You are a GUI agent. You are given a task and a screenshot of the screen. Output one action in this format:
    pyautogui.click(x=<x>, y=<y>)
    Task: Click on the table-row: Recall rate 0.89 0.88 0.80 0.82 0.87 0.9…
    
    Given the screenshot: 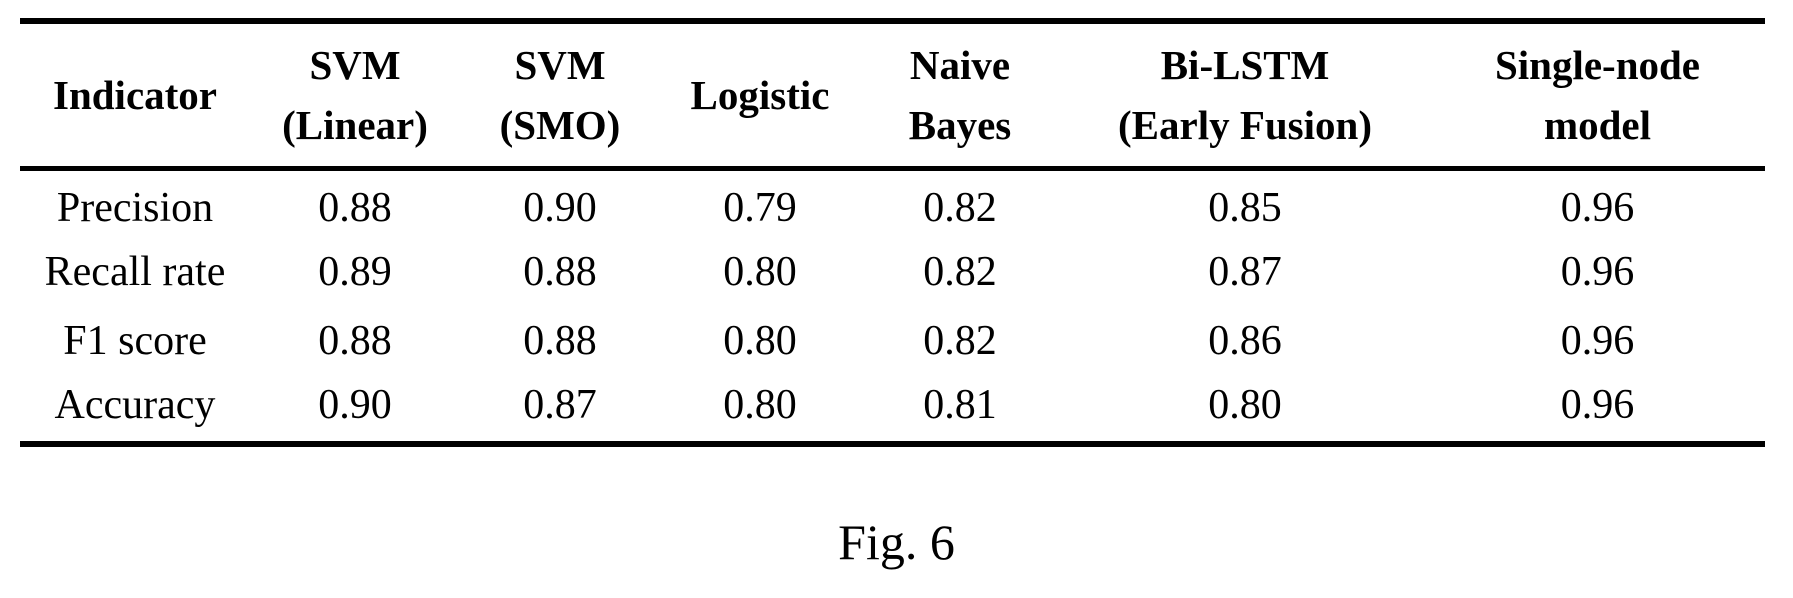 What is the action you would take?
    pyautogui.click(x=892, y=271)
    